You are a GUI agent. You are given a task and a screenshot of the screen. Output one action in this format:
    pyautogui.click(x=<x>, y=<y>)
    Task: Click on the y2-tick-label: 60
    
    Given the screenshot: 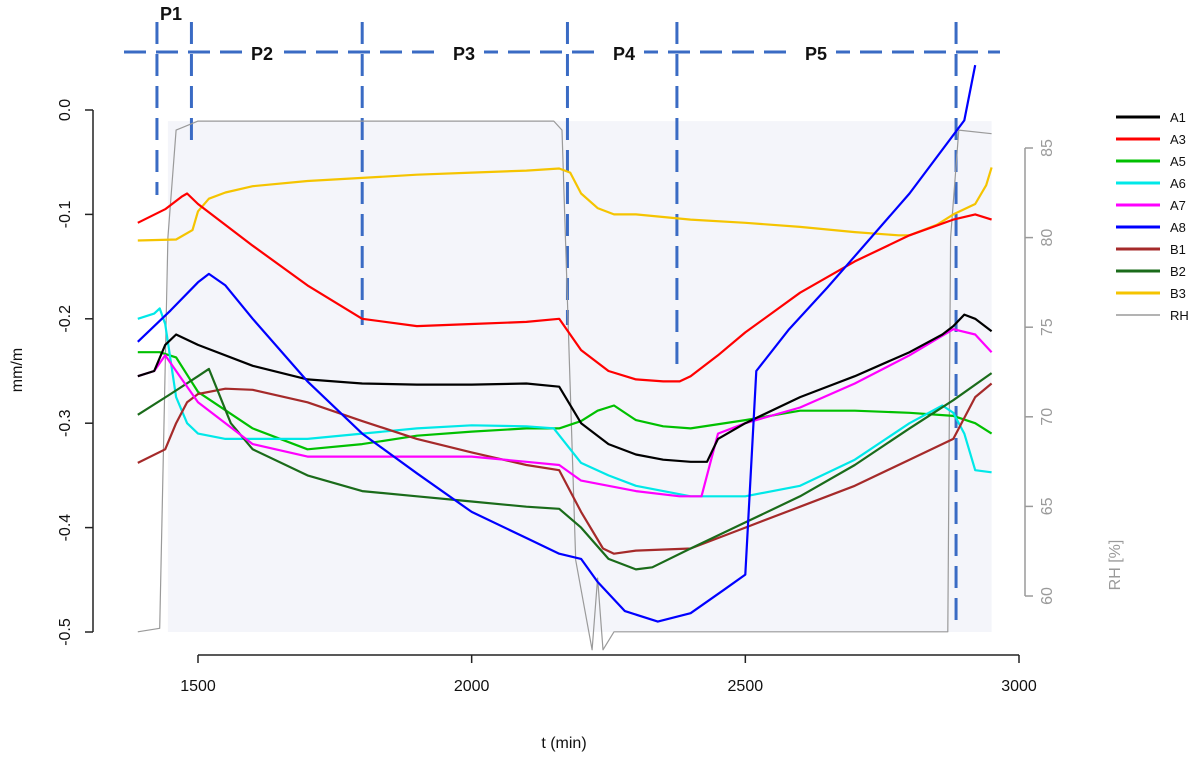 What is the action you would take?
    pyautogui.click(x=1047, y=596)
    